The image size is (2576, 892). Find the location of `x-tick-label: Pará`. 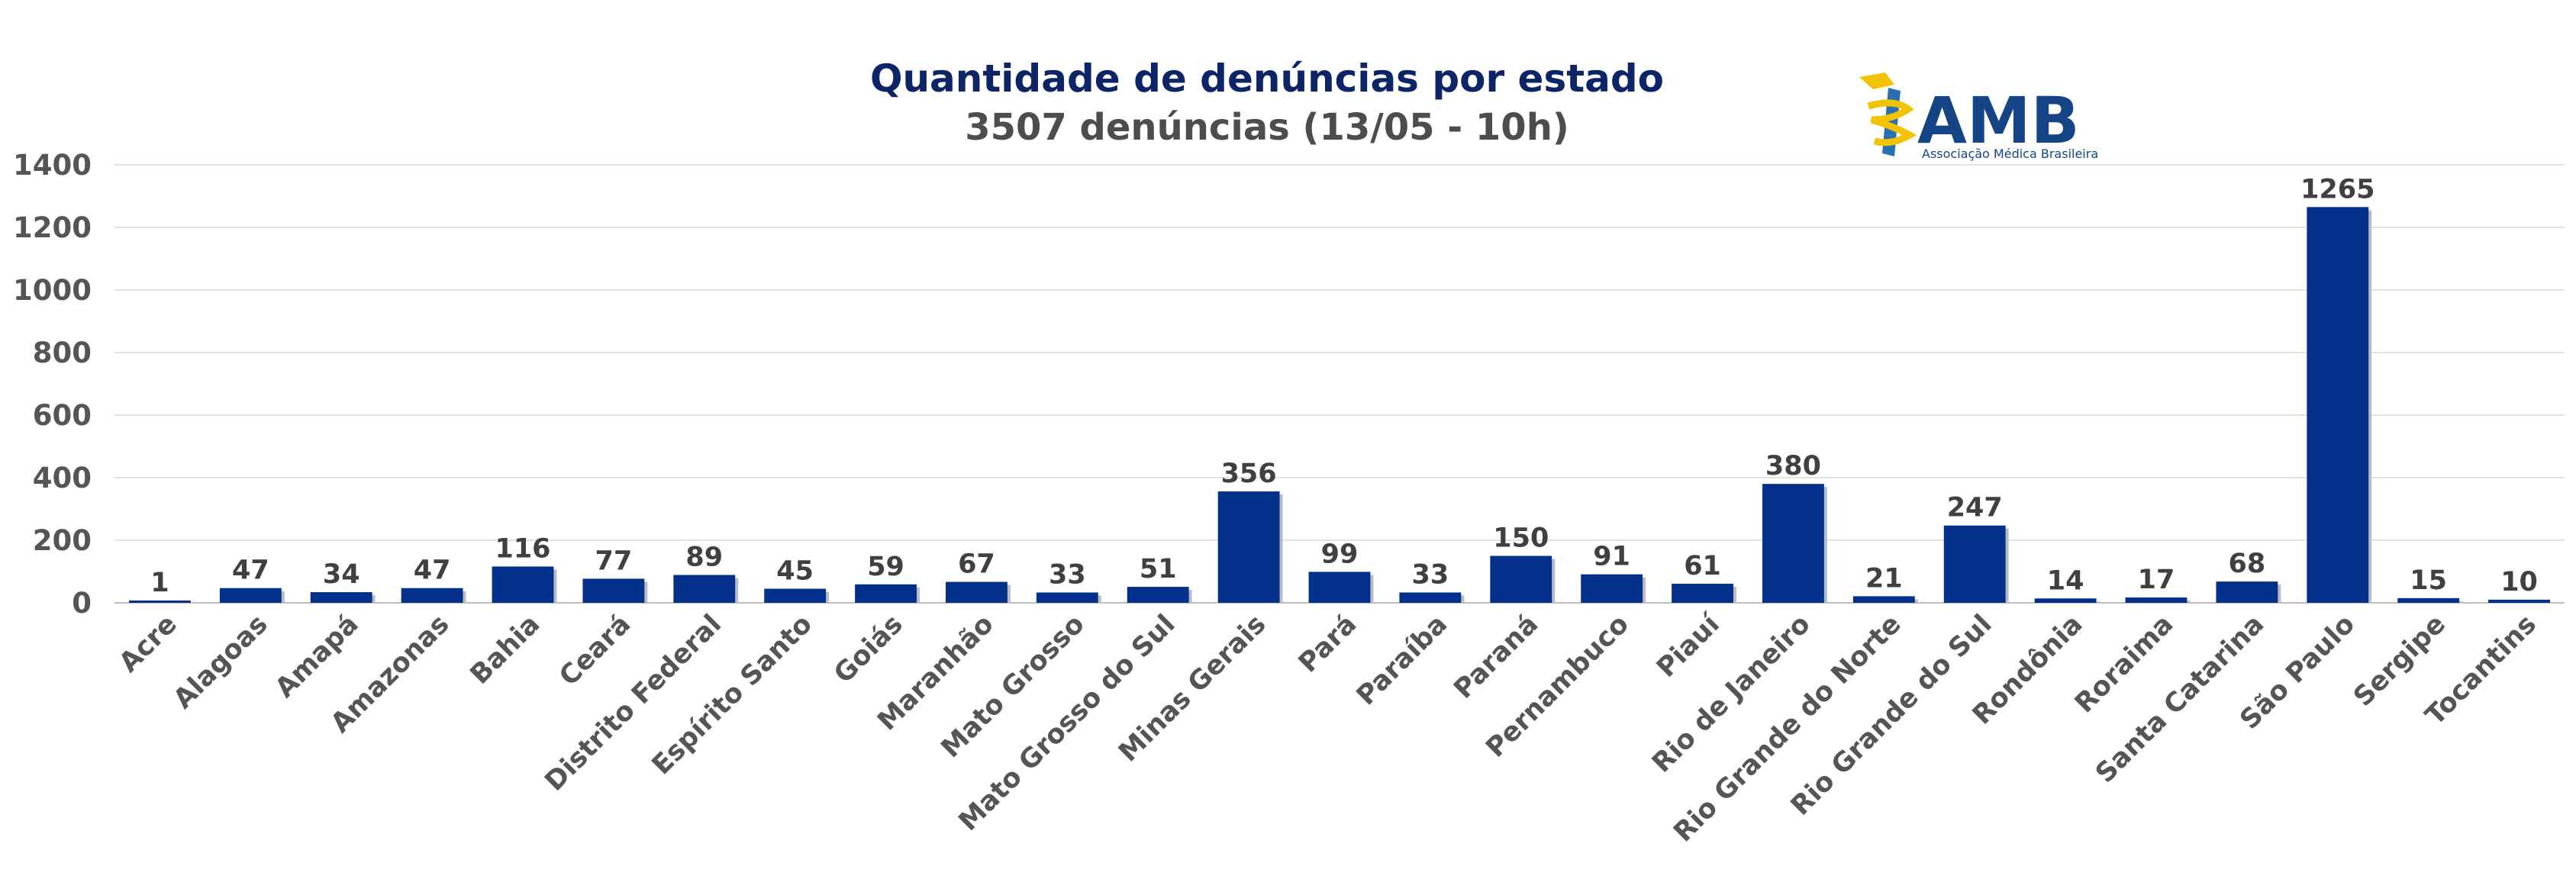

x-tick-label: Pará is located at coordinates (1327, 644).